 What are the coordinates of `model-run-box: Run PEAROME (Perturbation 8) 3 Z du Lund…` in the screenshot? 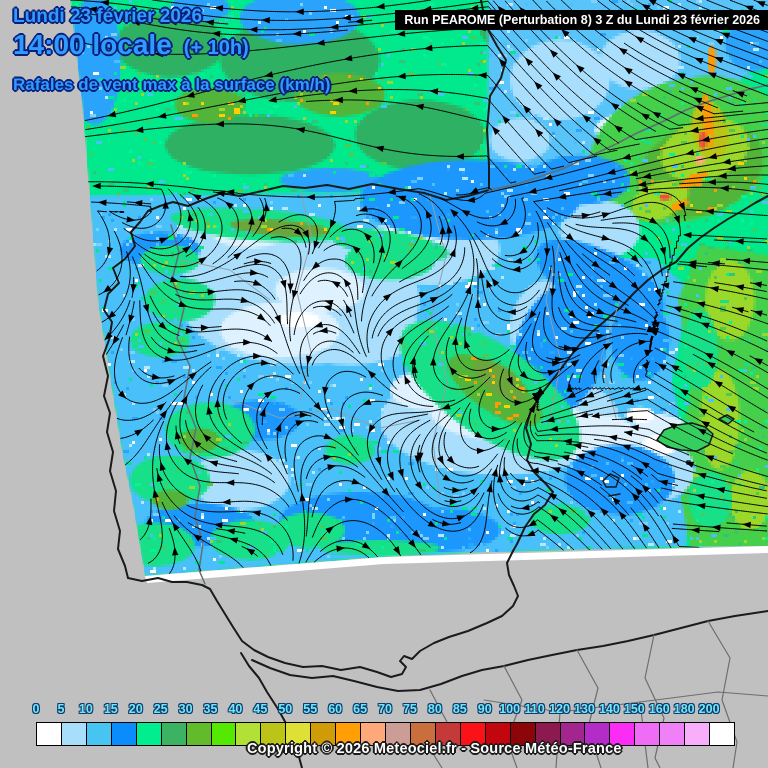 It's located at (581, 20).